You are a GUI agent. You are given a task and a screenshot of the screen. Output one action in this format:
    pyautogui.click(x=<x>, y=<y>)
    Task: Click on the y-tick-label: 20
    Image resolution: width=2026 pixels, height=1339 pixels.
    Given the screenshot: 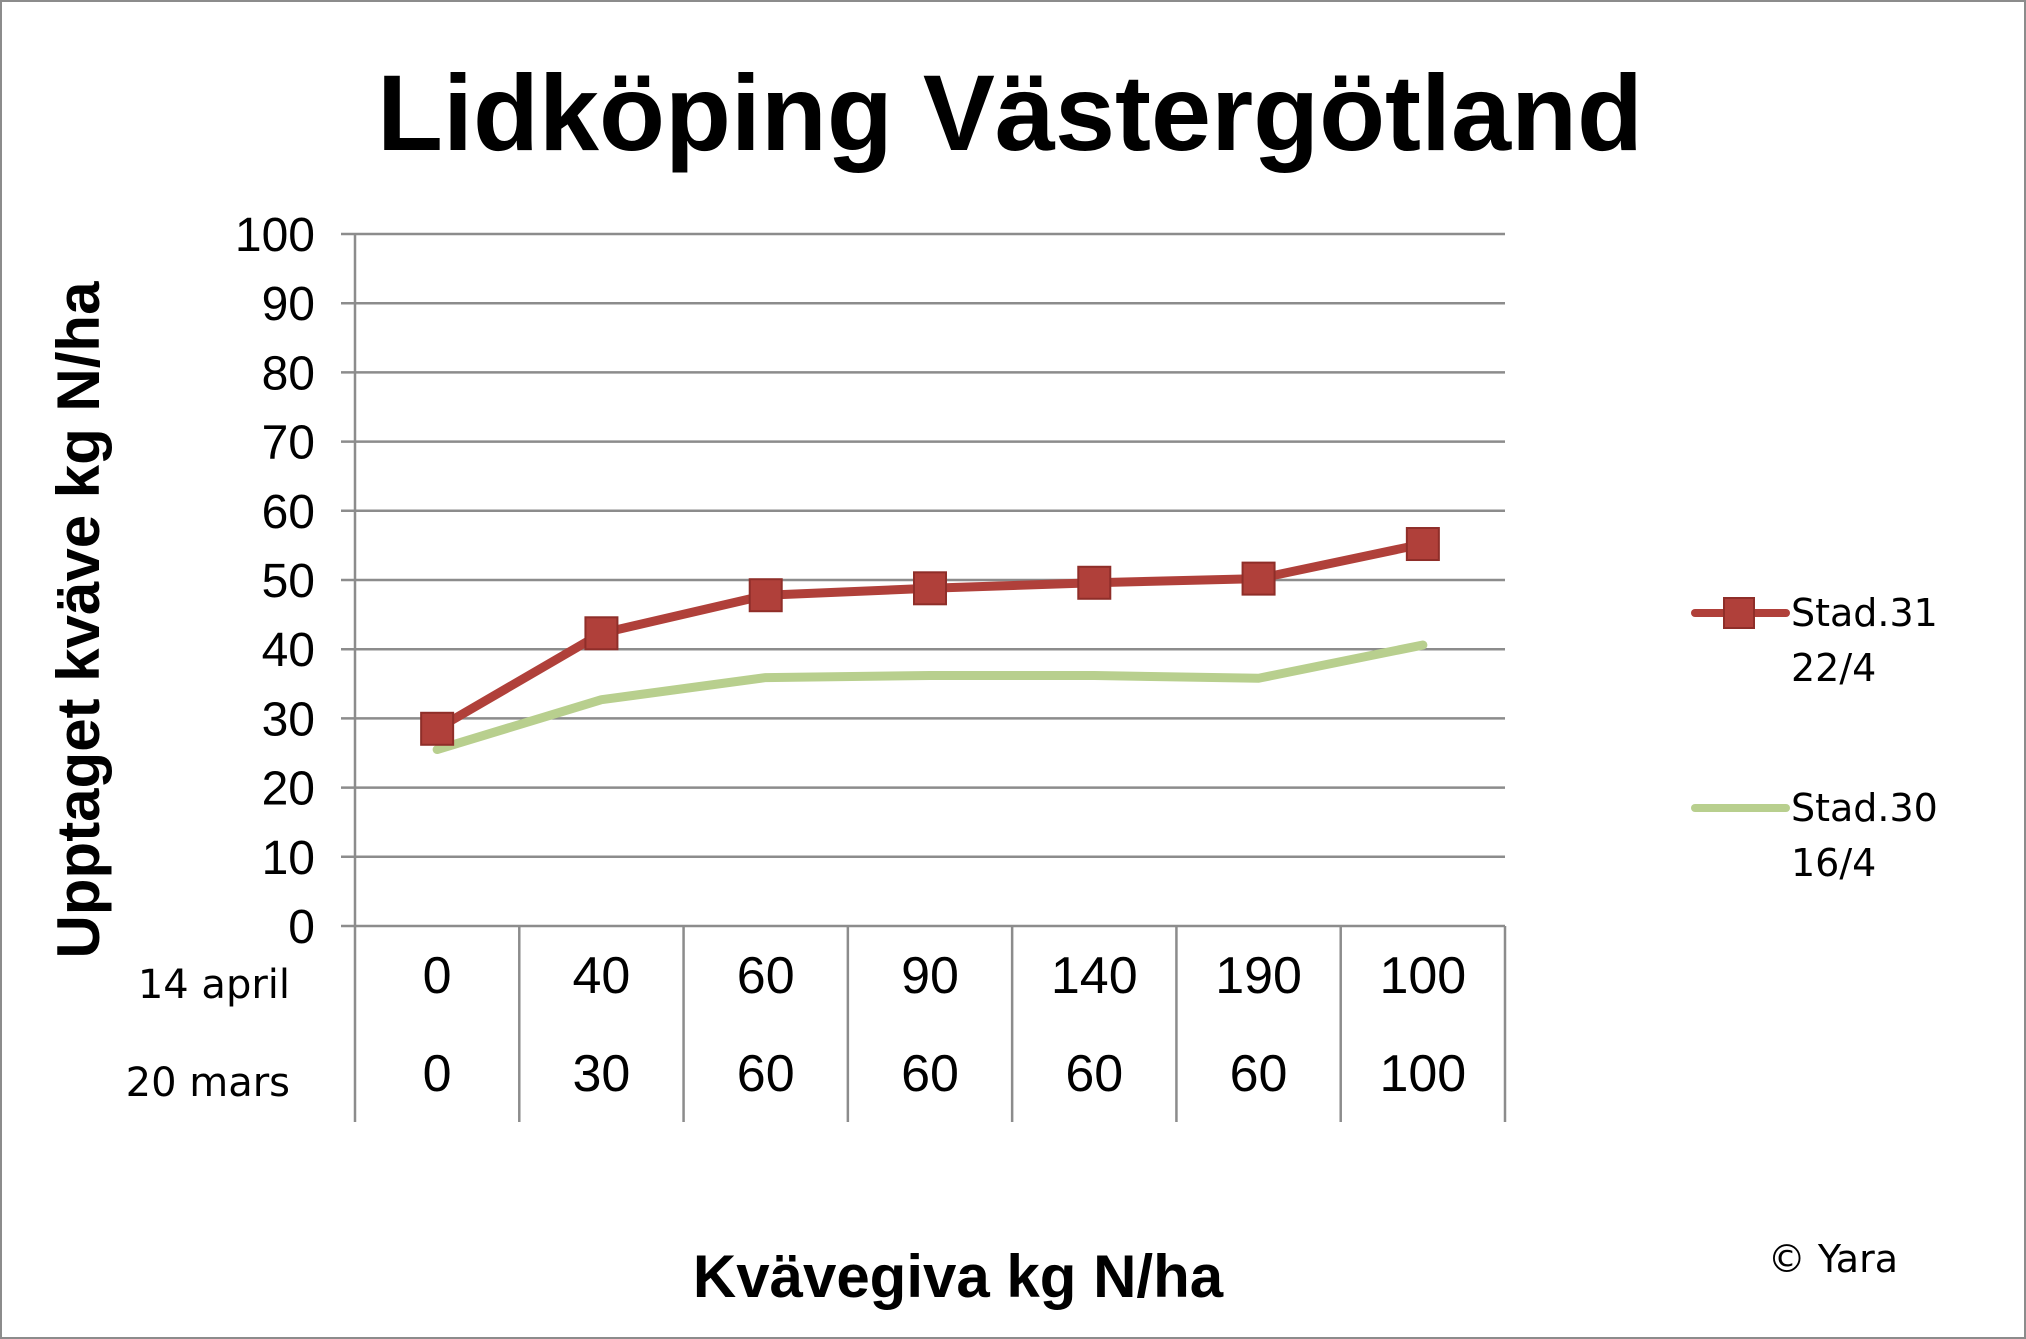 What is the action you would take?
    pyautogui.click(x=288, y=789)
    